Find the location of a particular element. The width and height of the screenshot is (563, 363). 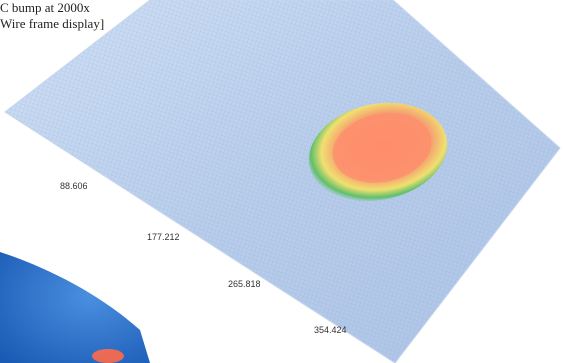

axis-tick-2: 177.212 is located at coordinates (163, 237).